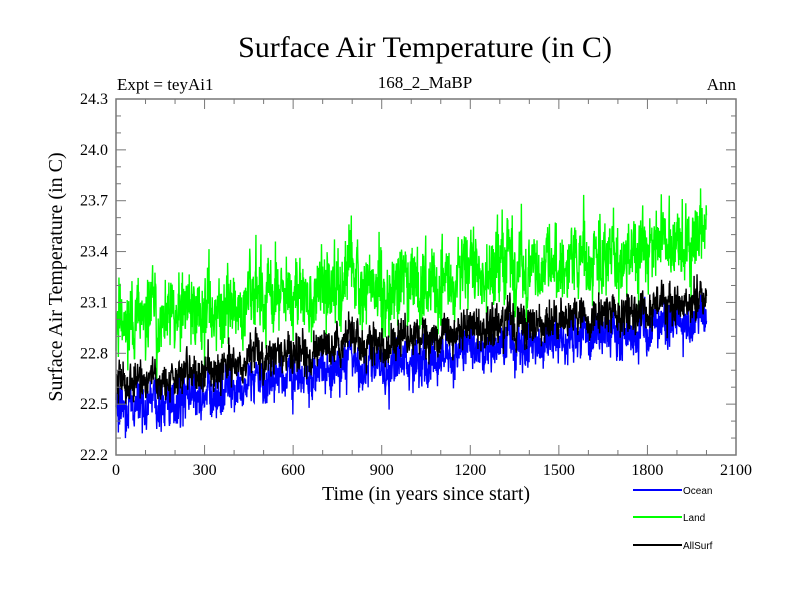 The width and height of the screenshot is (800, 600). Describe the element at coordinates (425, 82) in the screenshot. I see `run-label: 168_2_MaBP` at that location.